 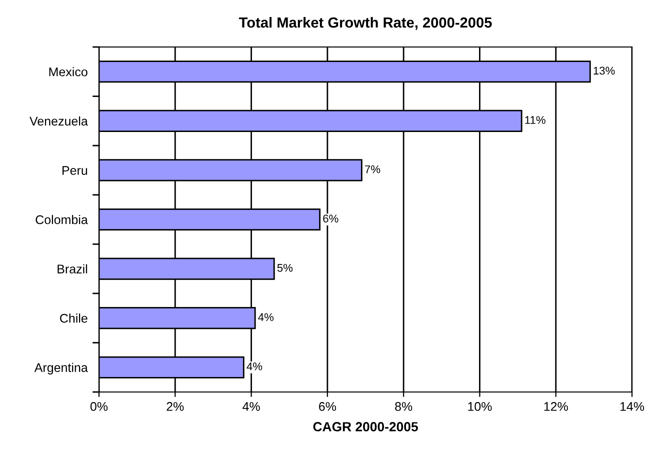 What do you see at coordinates (327, 406) in the screenshot?
I see `x-tick-label: 6%` at bounding box center [327, 406].